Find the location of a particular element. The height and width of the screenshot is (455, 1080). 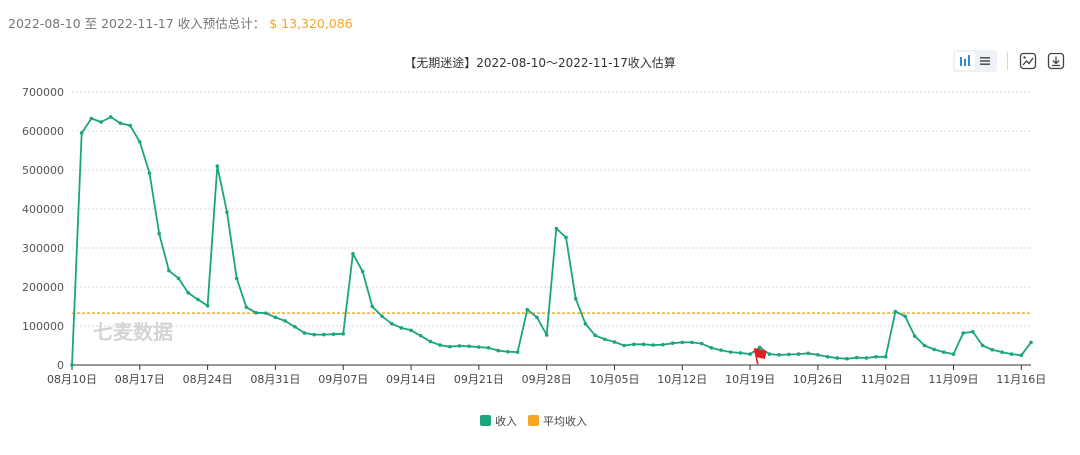

download-icon is located at coordinates (1056, 61).